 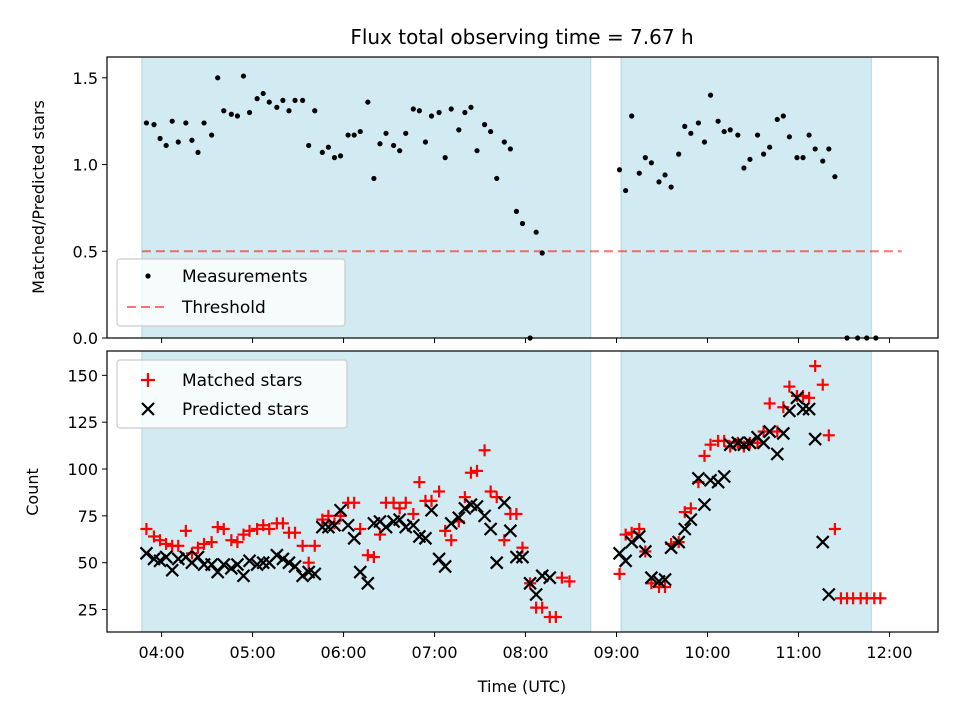 I want to click on bottom-y-tick-label: 75, so click(x=88, y=516).